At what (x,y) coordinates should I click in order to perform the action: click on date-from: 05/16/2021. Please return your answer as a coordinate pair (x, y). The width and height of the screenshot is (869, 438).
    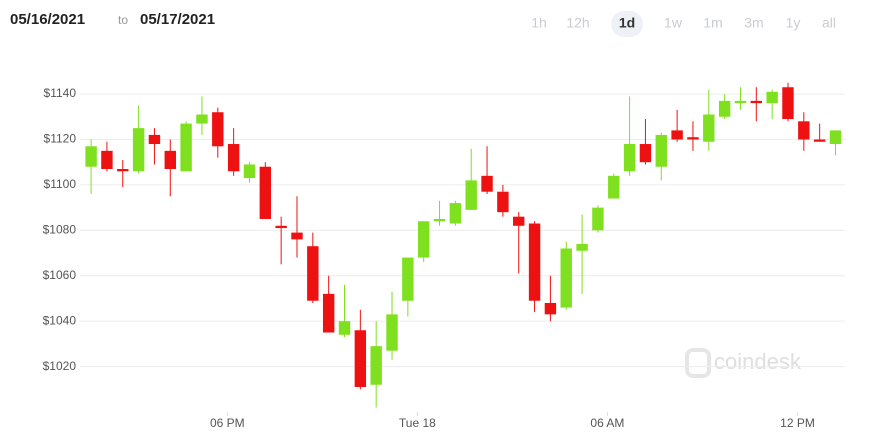
    Looking at the image, I should click on (47, 19).